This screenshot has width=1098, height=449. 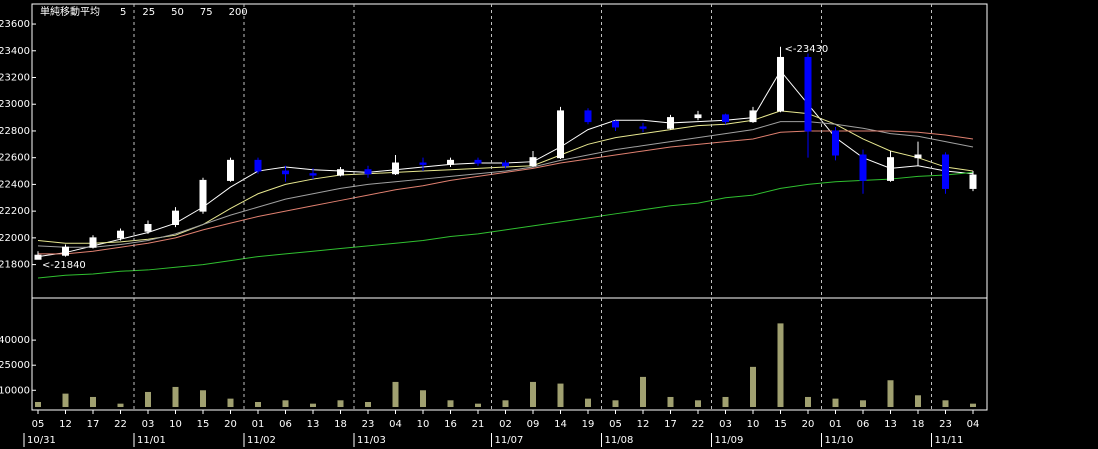 What do you see at coordinates (945, 424) in the screenshot?
I see `x-tick-label: 23` at bounding box center [945, 424].